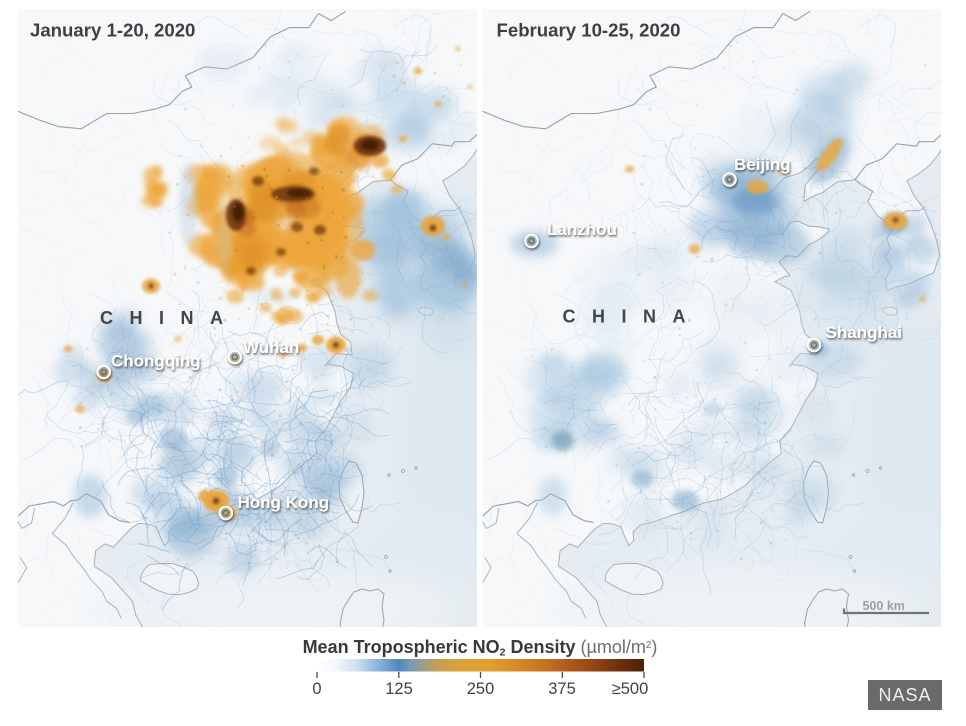 This screenshot has width=966, height=726. Describe the element at coordinates (884, 606) in the screenshot. I see `svg-text: 500 km` at that location.